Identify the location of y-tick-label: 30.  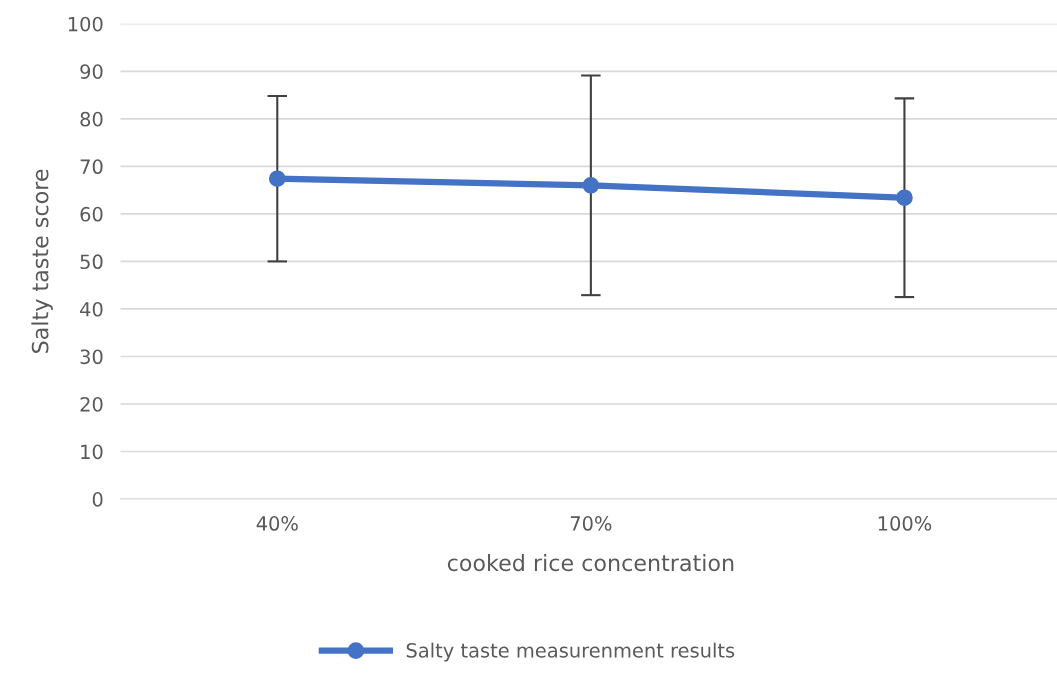
(91, 357).